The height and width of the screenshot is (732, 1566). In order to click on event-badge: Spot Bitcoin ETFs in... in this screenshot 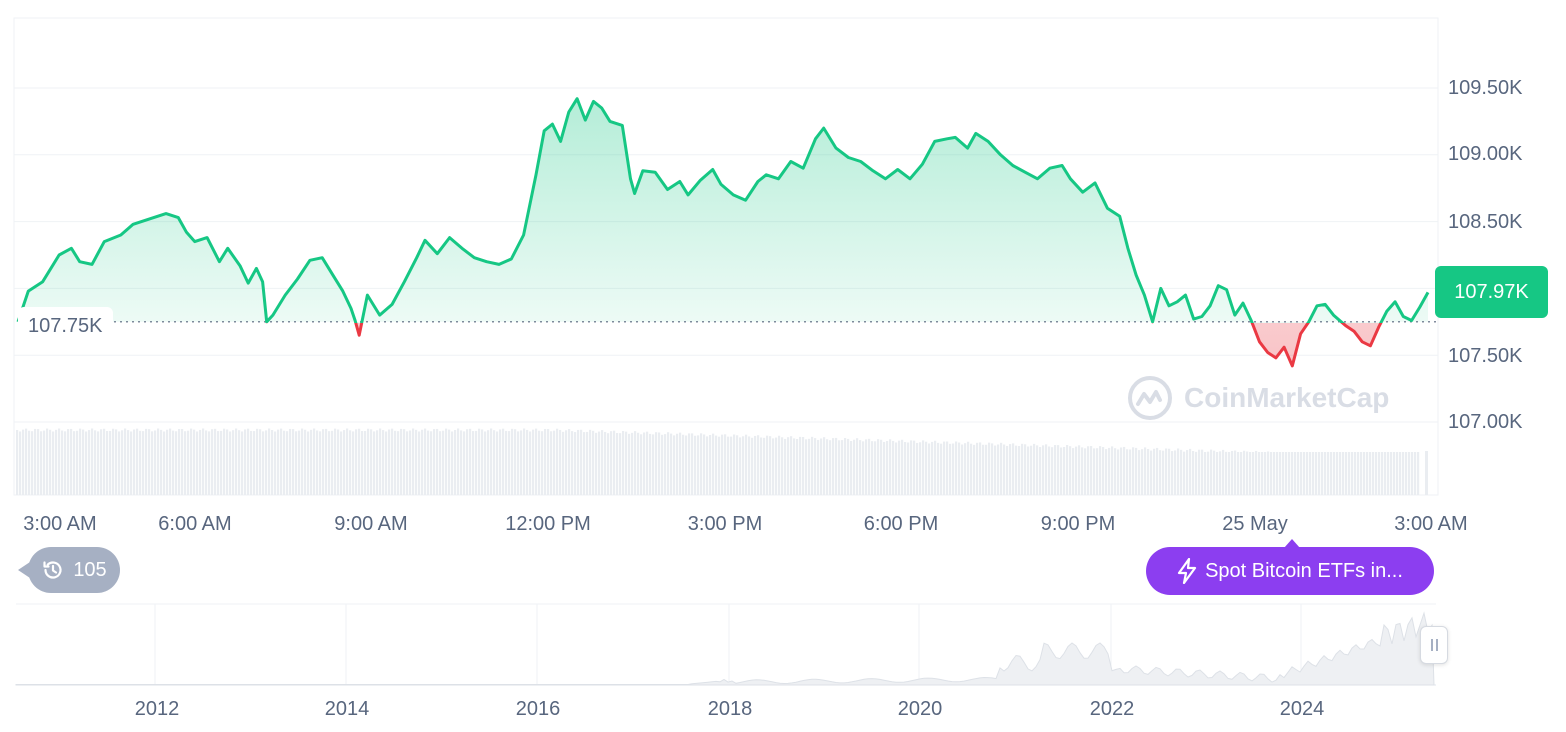, I will do `click(1290, 567)`.